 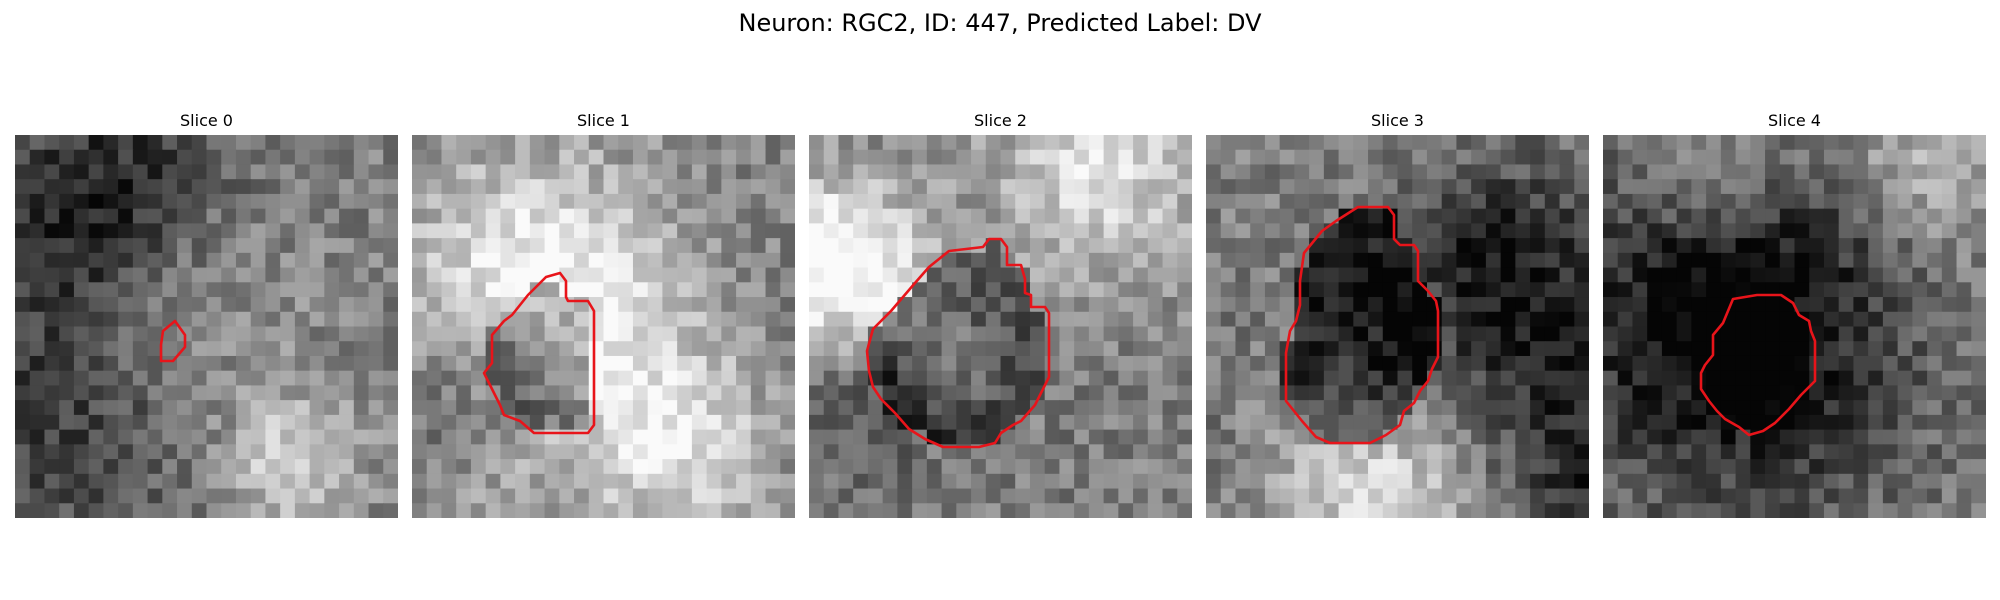 I want to click on panel-title: Slice 4, so click(x=1794, y=120).